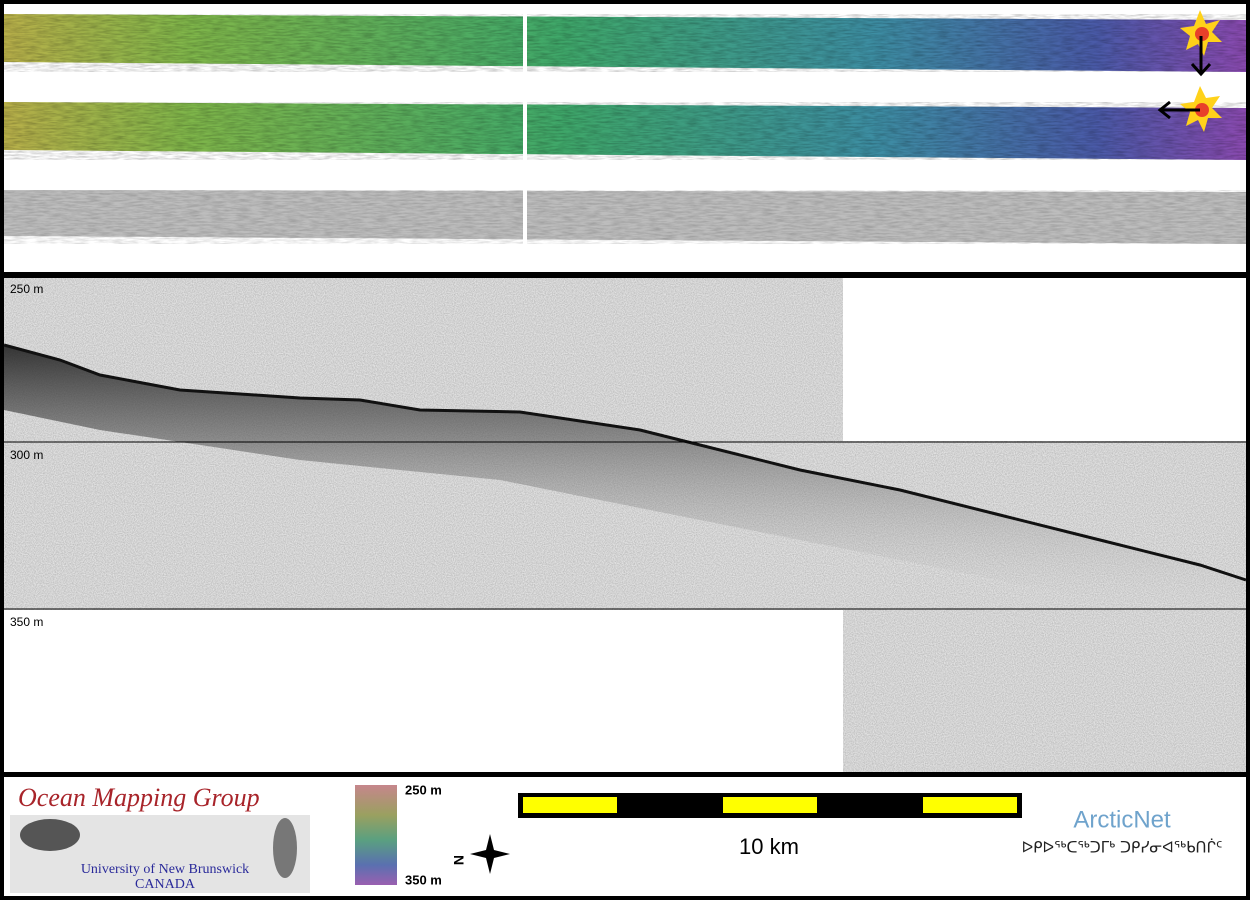  I want to click on compass, so click(490, 854).